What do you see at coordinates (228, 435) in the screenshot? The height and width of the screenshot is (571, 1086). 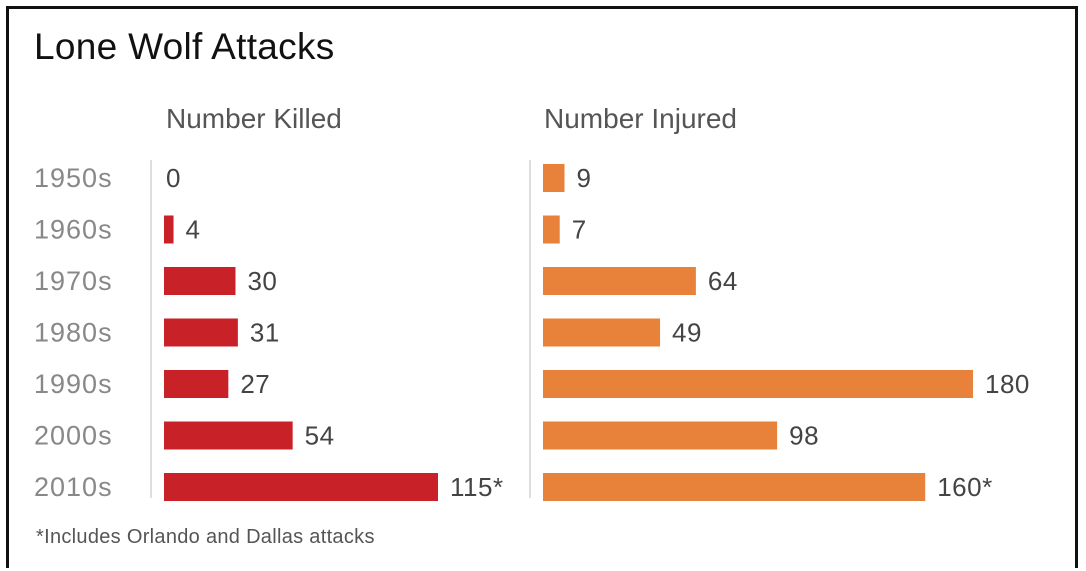 I see `bar-killed-2000s` at bounding box center [228, 435].